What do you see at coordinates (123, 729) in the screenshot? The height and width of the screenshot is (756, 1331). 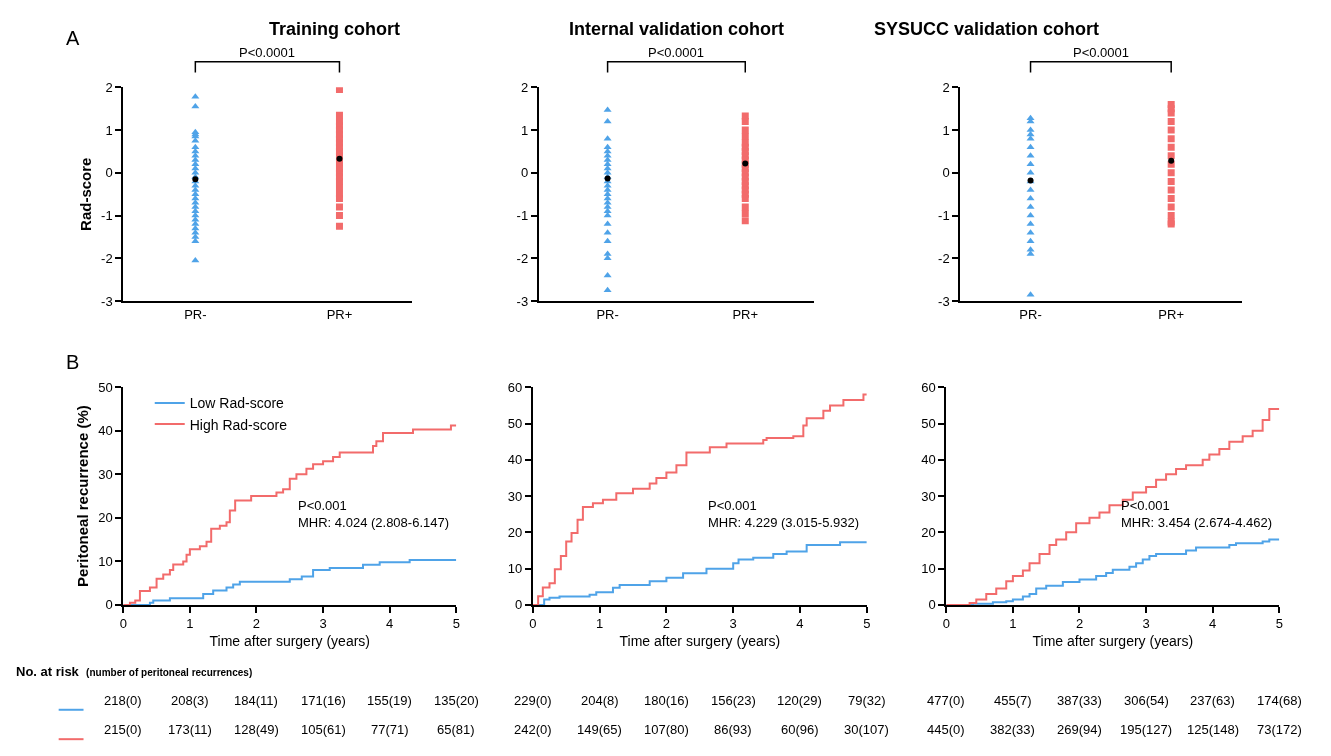 I see `text: 215(0)` at bounding box center [123, 729].